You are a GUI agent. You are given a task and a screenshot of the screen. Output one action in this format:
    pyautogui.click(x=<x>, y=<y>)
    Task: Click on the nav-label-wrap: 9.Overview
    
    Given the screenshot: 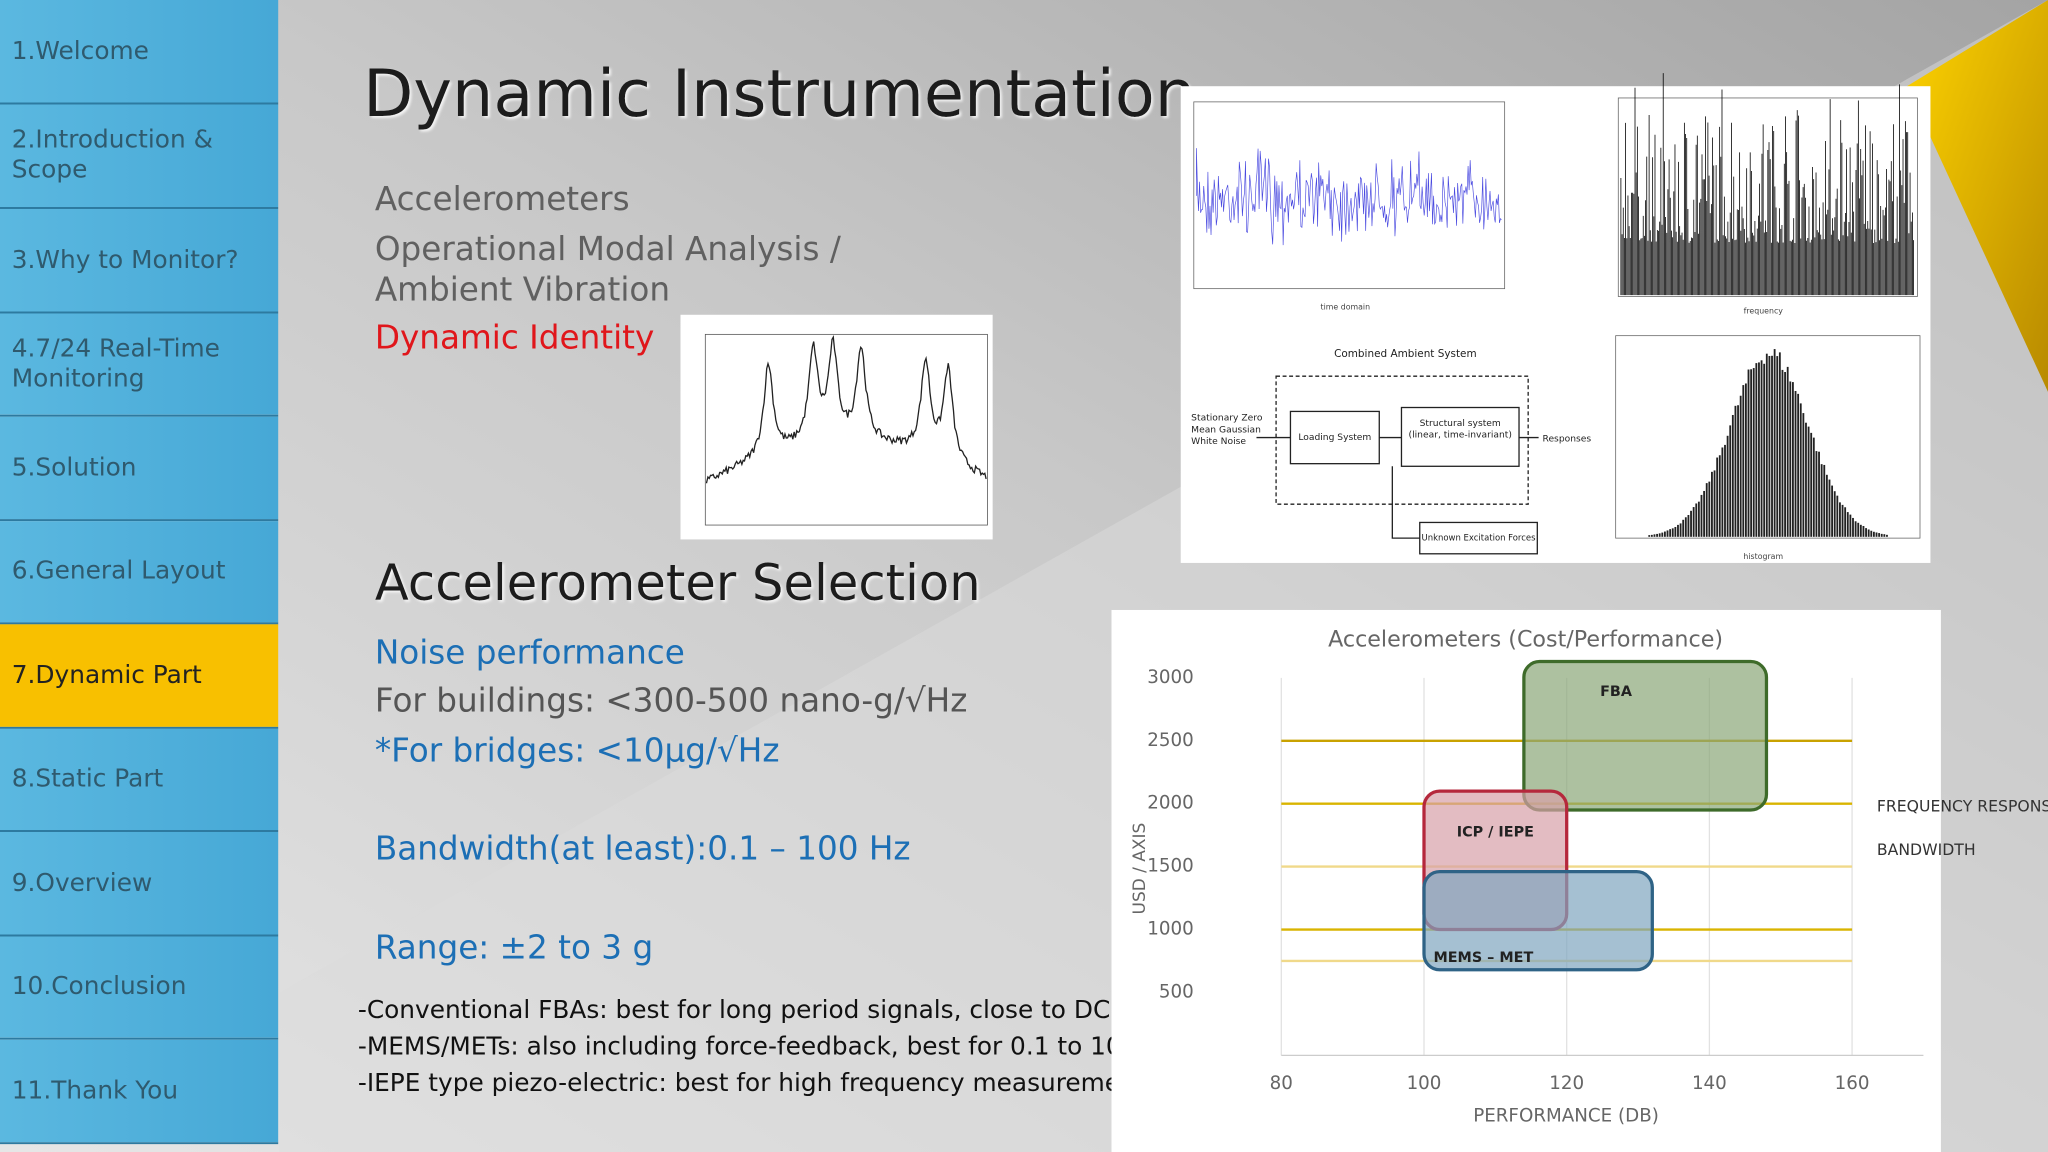 What is the action you would take?
    pyautogui.click(x=82, y=882)
    